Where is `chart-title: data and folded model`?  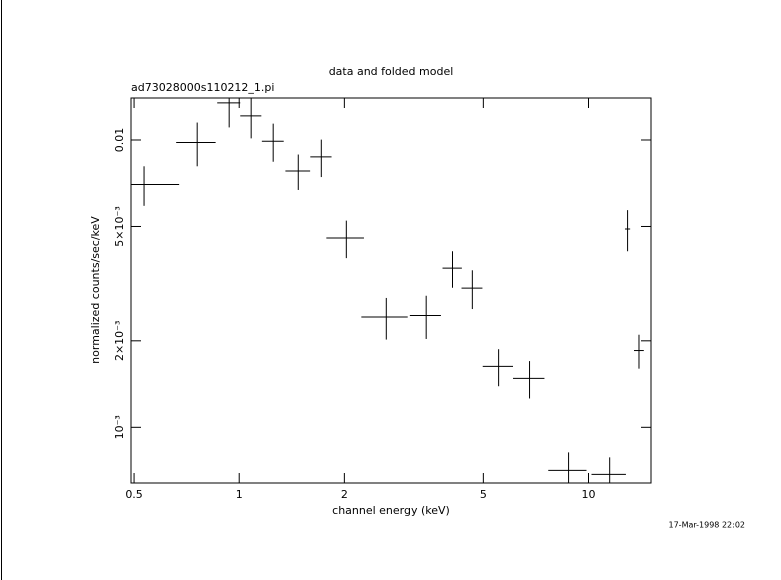 chart-title: data and folded model is located at coordinates (391, 71).